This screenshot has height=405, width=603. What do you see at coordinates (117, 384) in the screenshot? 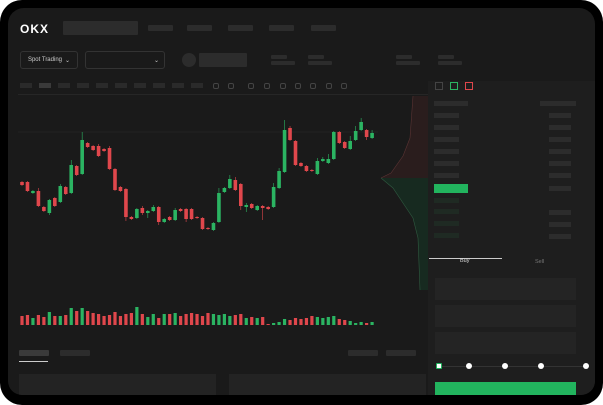
I see `card` at bounding box center [117, 384].